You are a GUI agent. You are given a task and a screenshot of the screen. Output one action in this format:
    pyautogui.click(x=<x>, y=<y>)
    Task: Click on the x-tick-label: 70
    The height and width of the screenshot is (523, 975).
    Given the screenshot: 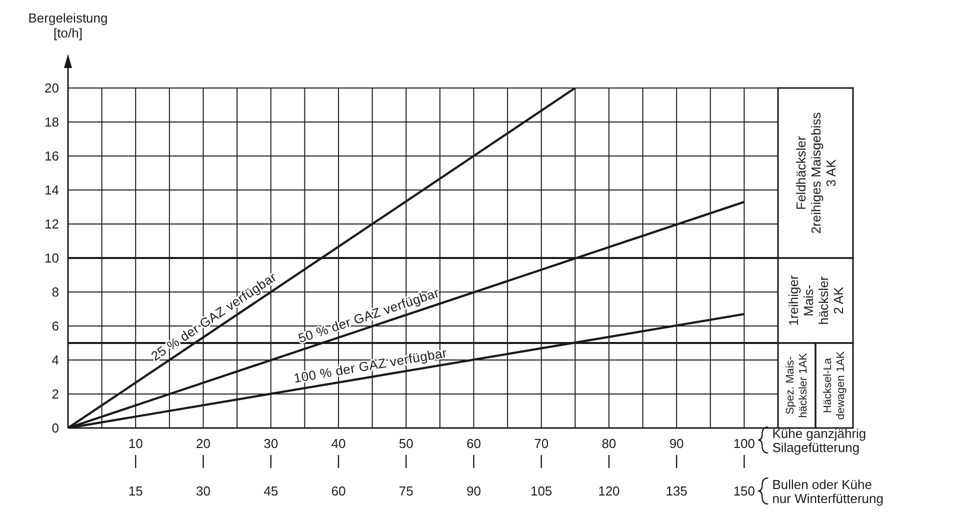 What is the action you would take?
    pyautogui.click(x=541, y=443)
    